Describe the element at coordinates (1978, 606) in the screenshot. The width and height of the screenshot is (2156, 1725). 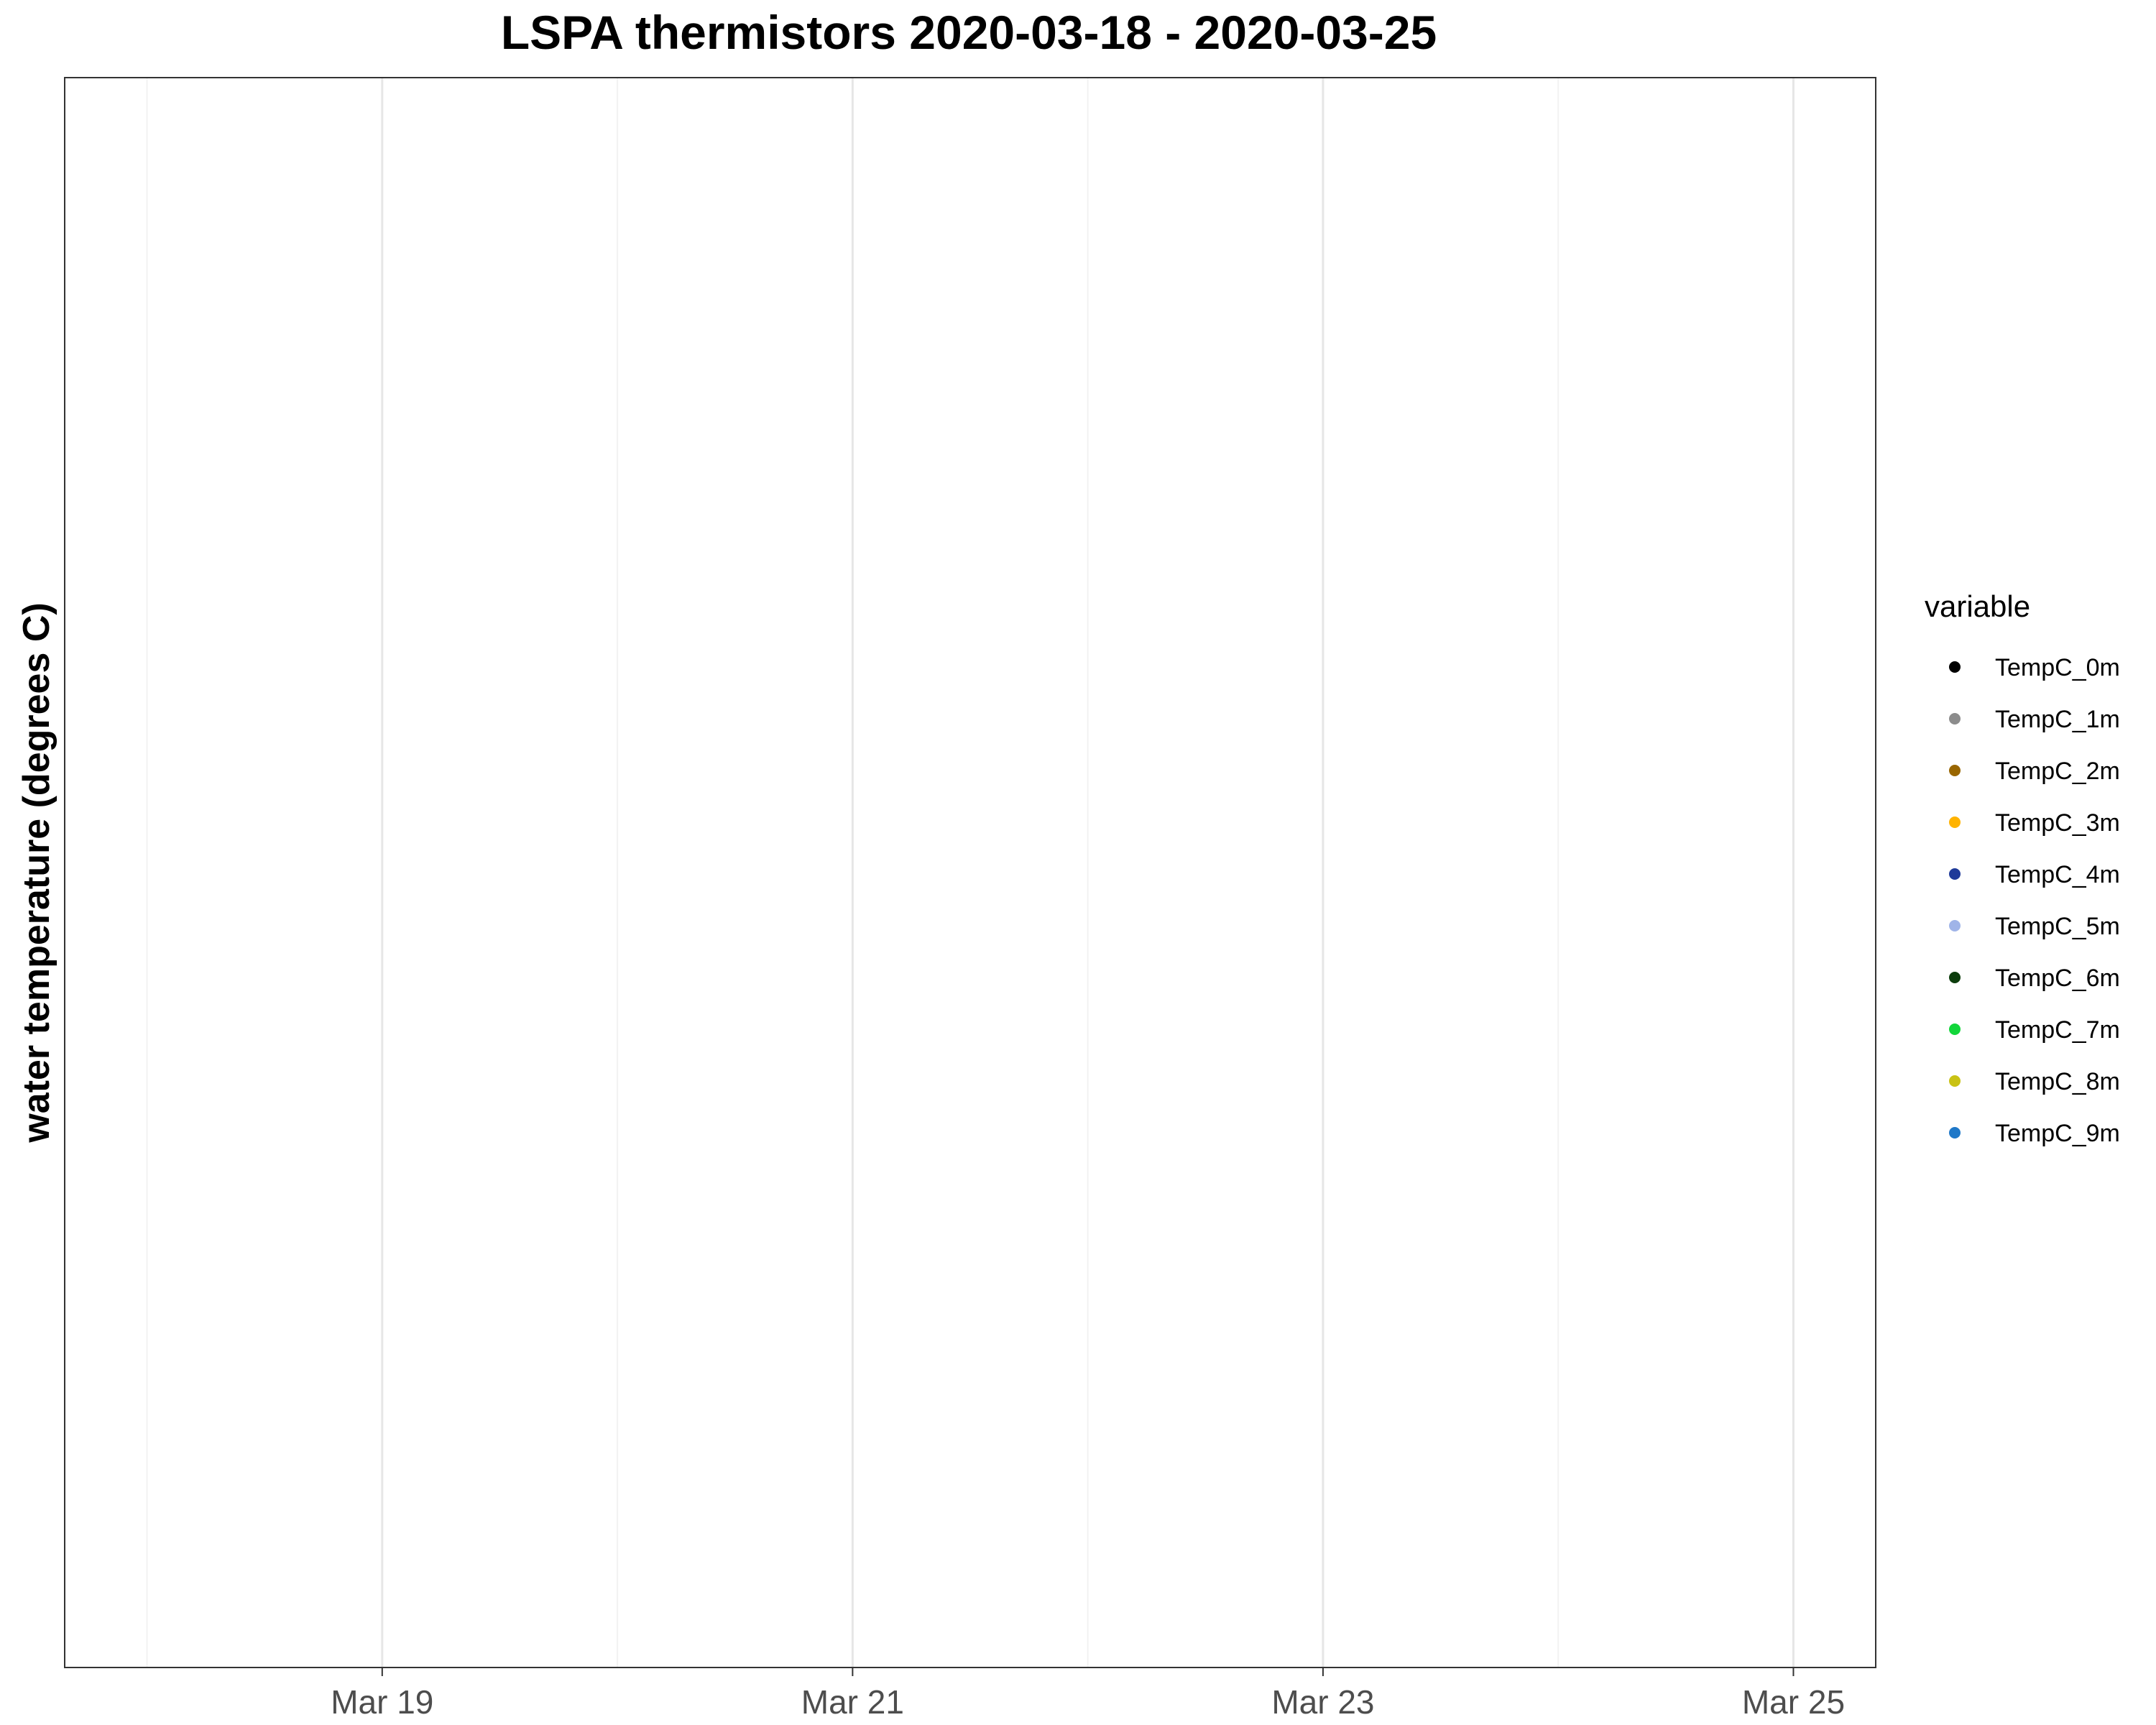
I see `legend-title: variable` at that location.